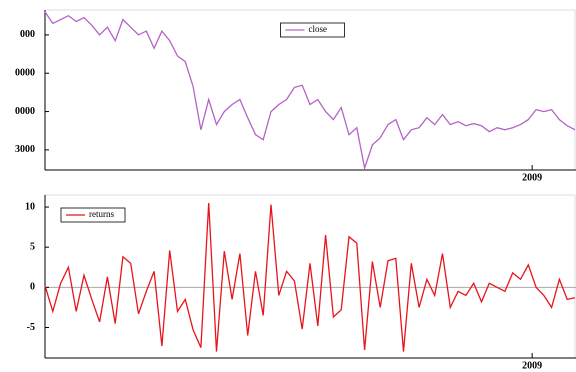 The image size is (576, 372). What do you see at coordinates (31, 327) in the screenshot?
I see `y-tick-label: -5` at bounding box center [31, 327].